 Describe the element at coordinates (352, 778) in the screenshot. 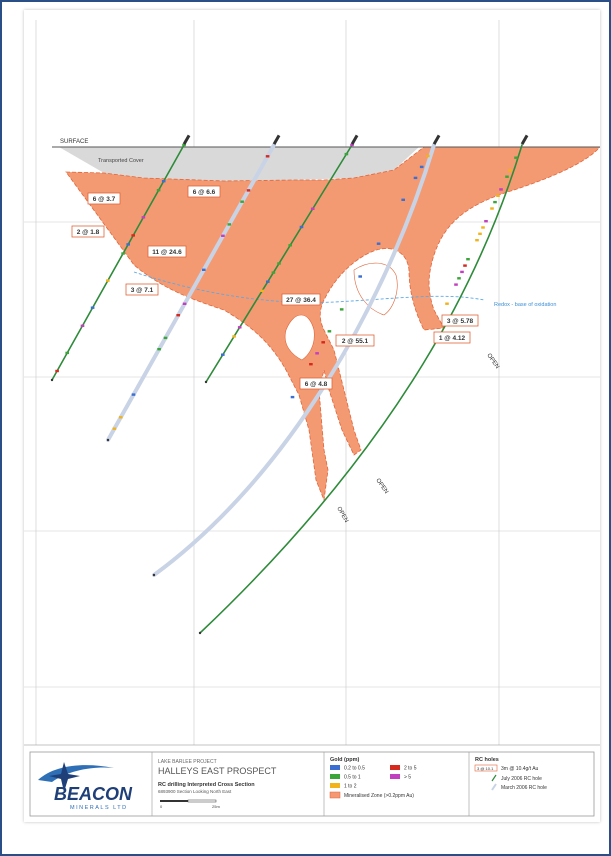

I see `svg-text: 0.5 to 1` at that location.